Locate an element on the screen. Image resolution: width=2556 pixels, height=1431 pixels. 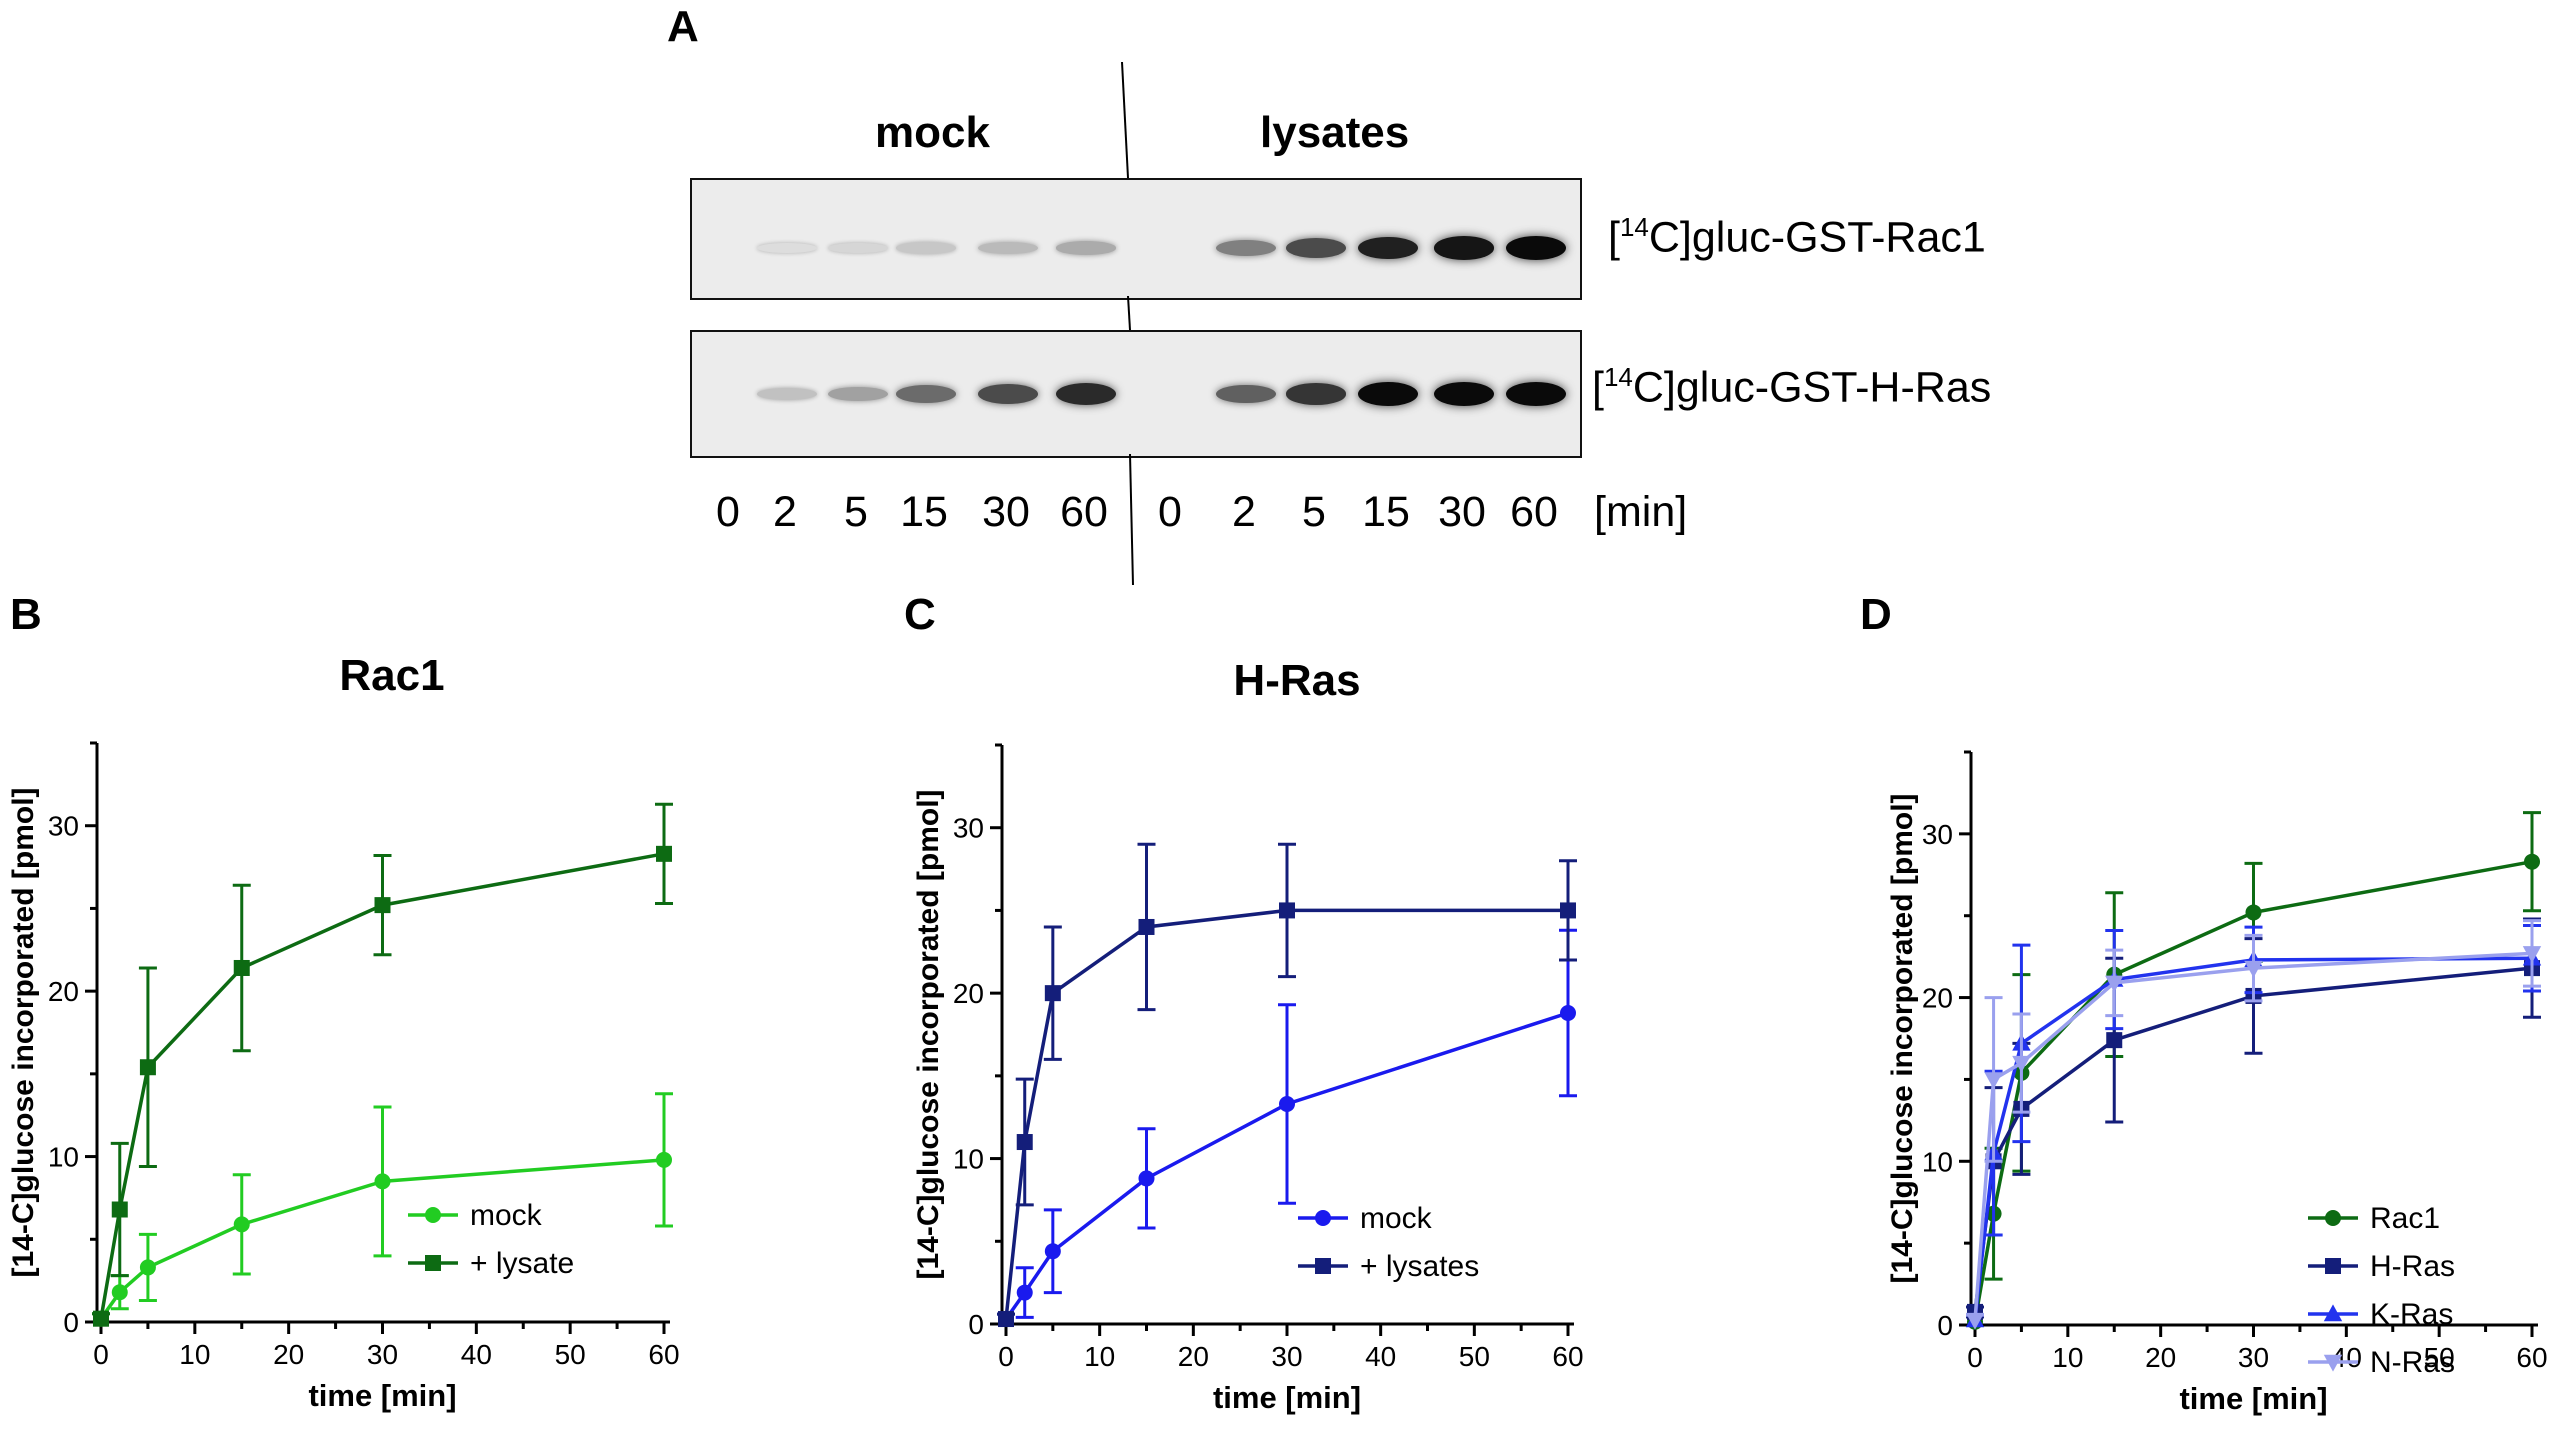
legend-label: N-Ras is located at coordinates (2412, 1362).